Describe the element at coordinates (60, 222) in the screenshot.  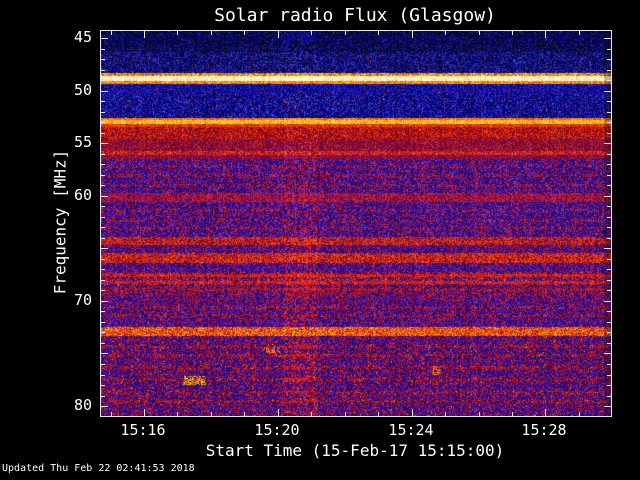
I see `y-axis-label: Frequency [MHz]` at that location.